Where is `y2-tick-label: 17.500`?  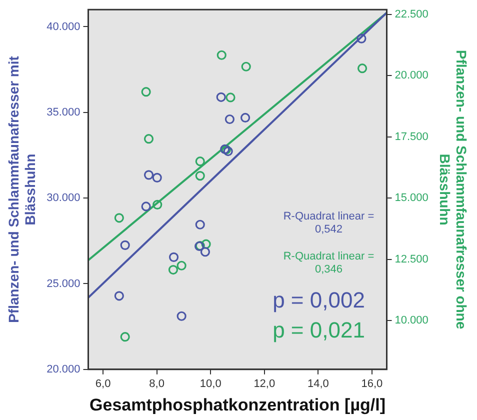
y2-tick-label: 17.500 is located at coordinates (411, 136).